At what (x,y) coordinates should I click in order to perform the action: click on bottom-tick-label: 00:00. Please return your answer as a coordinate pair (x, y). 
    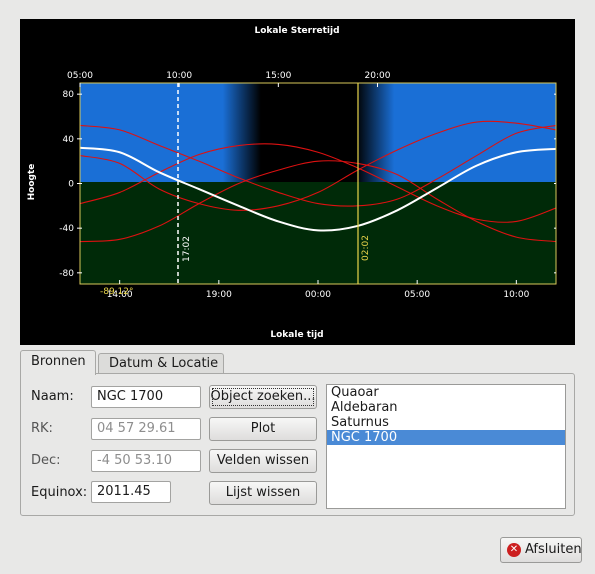
    Looking at the image, I should click on (318, 295).